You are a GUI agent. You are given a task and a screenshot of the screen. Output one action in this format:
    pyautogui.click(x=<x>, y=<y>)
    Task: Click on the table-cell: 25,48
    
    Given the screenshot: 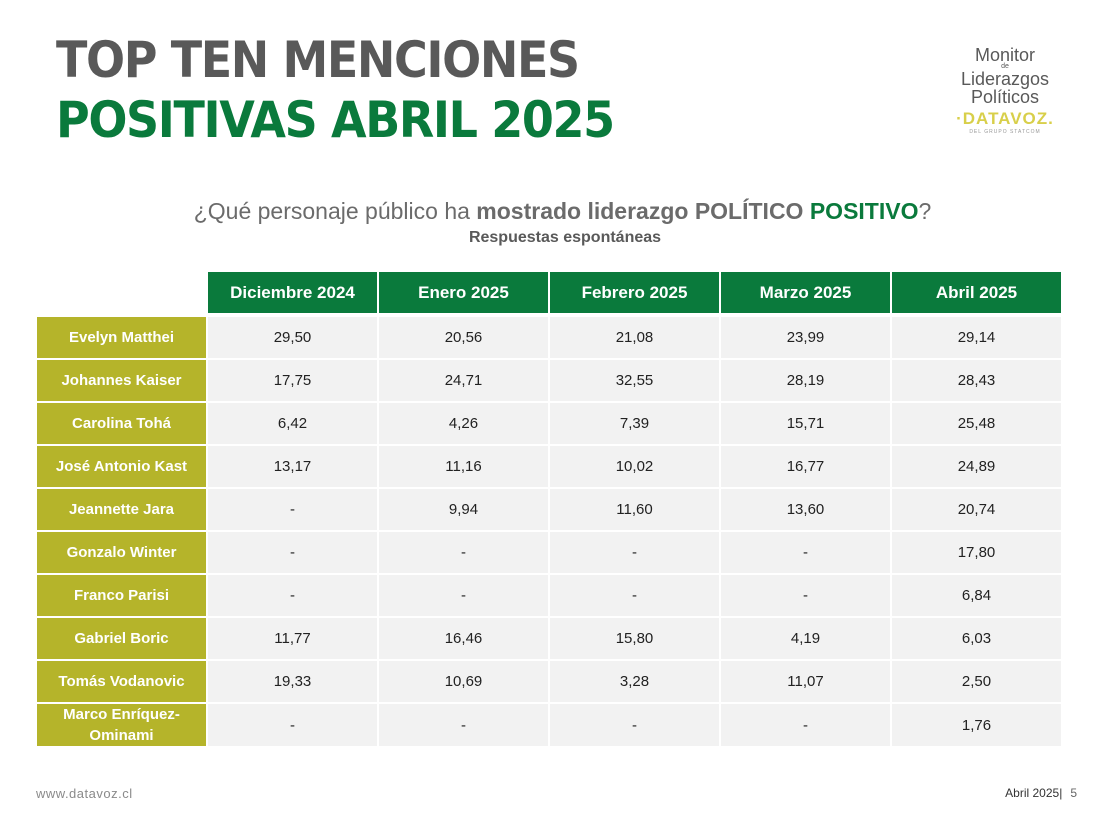 What is the action you would take?
    pyautogui.click(x=975, y=423)
    